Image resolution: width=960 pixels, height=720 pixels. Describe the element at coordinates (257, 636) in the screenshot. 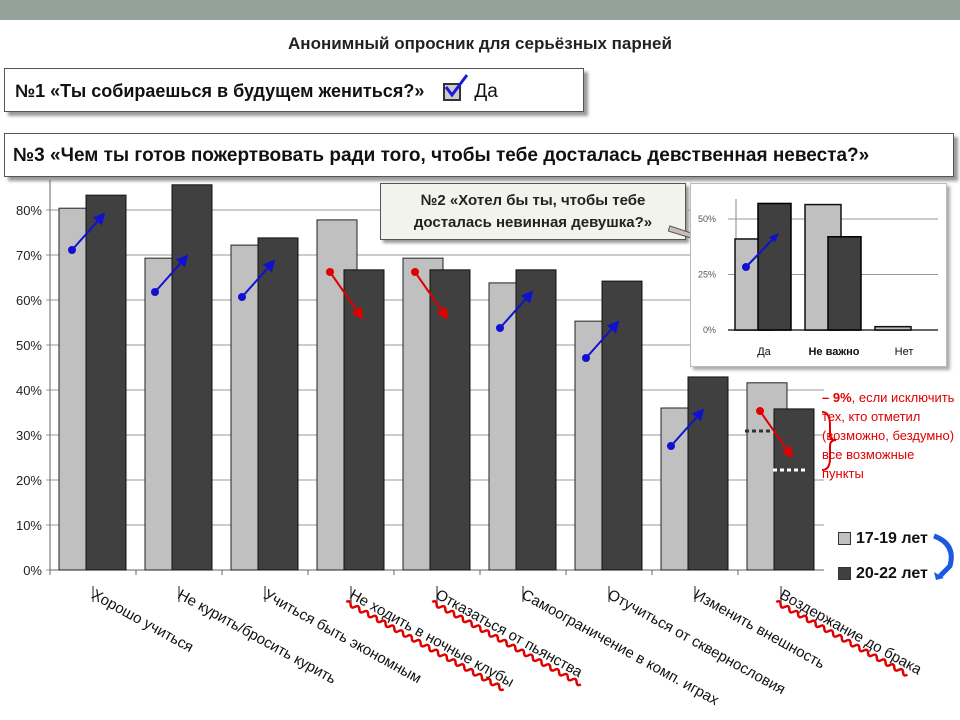

I see `category-label: Не курить/бросить курить` at that location.